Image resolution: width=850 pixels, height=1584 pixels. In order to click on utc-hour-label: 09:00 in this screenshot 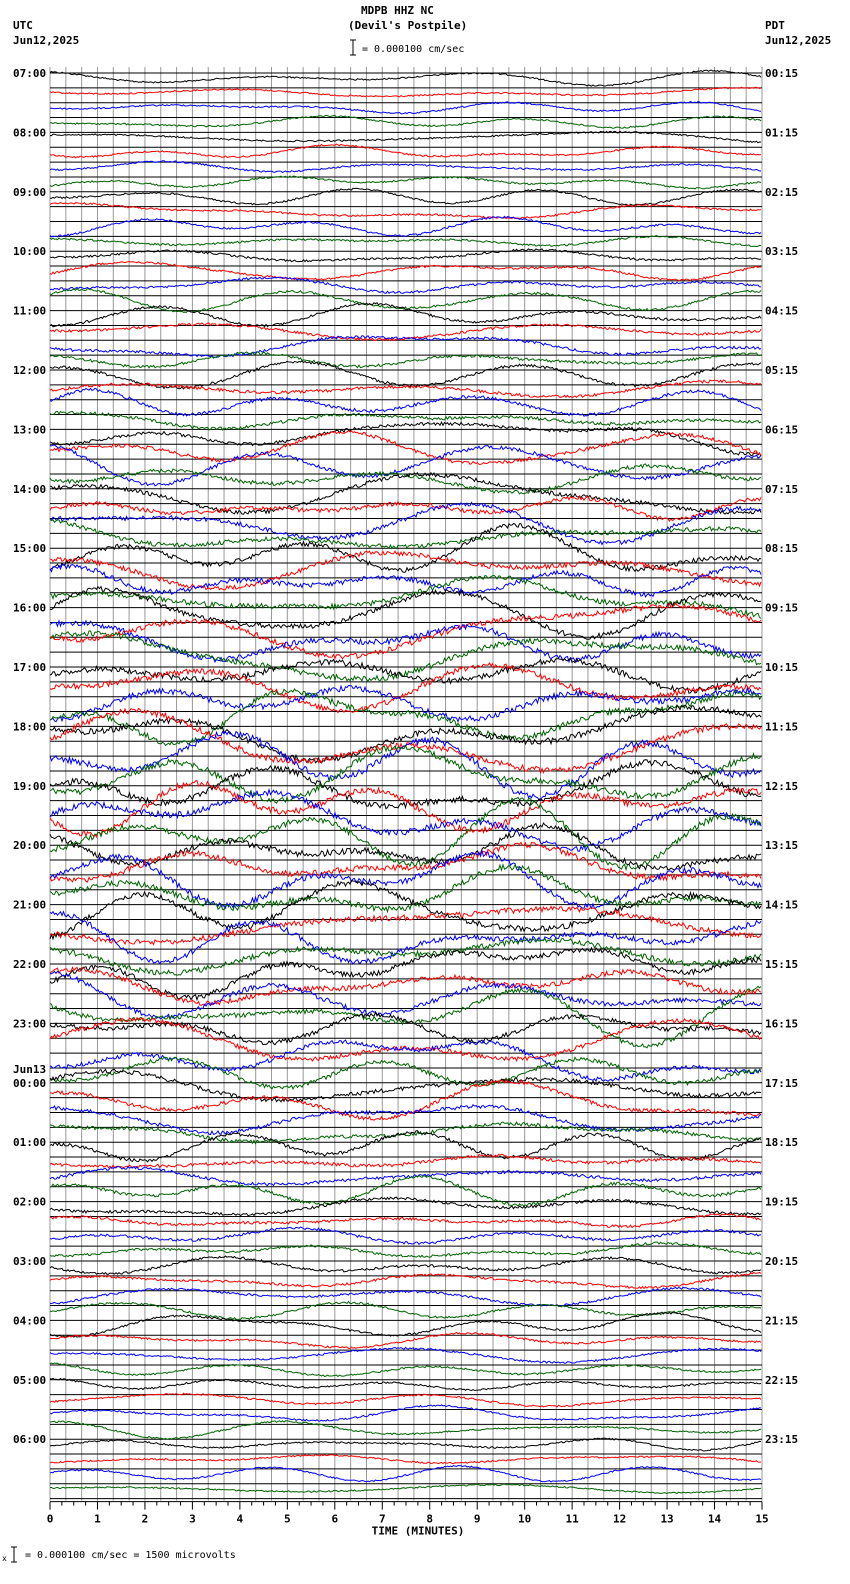, I will do `click(29, 192)`.